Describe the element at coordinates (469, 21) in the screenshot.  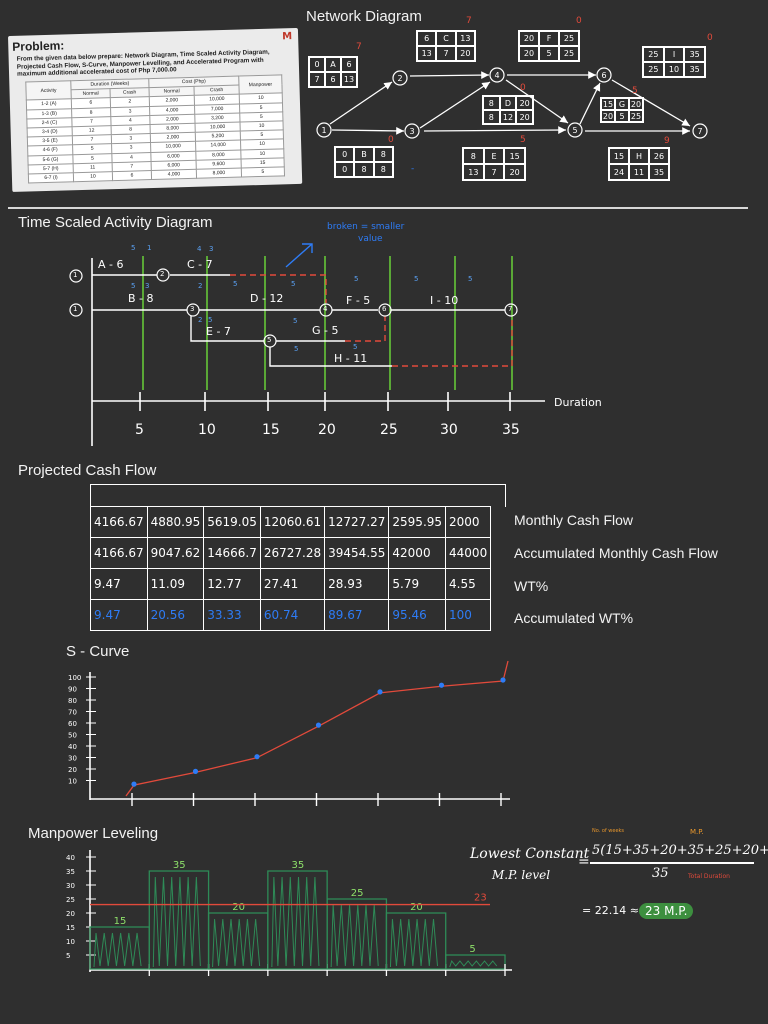
I see `activity-float: 7` at that location.